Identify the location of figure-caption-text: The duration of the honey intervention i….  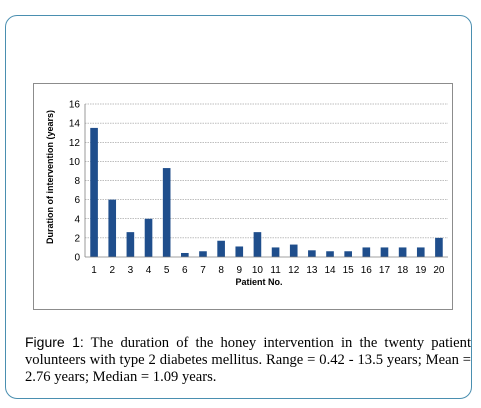
(248, 360).